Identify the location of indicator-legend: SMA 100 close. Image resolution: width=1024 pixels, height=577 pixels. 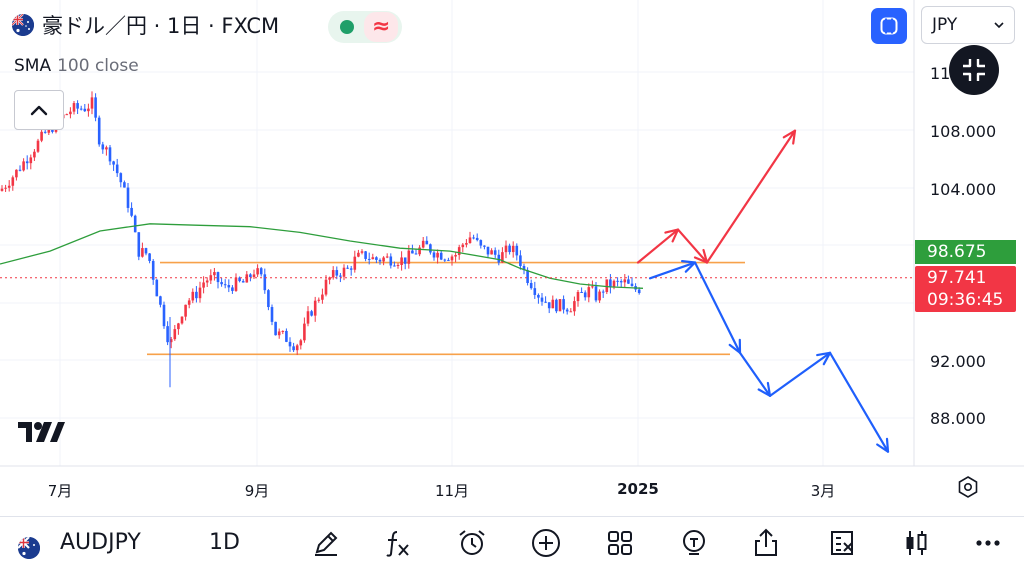
(76, 66).